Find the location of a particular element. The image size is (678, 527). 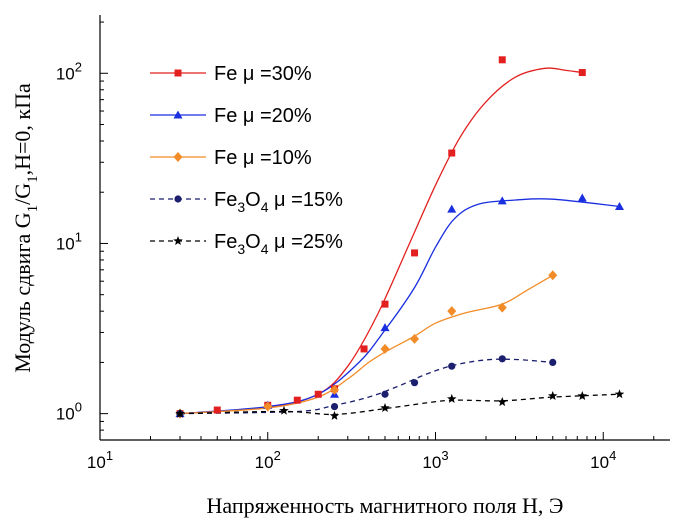

y-axis-title-mid: /G is located at coordinates (22, 194).